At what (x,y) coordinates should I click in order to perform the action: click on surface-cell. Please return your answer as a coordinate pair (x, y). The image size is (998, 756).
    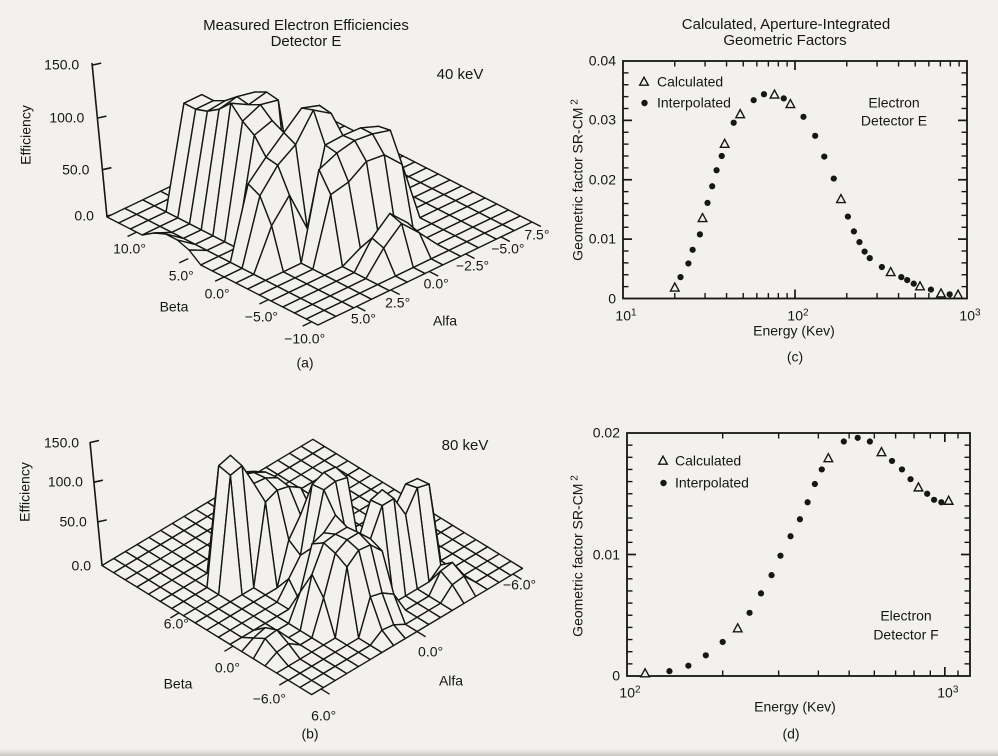
    Looking at the image, I should click on (321, 317).